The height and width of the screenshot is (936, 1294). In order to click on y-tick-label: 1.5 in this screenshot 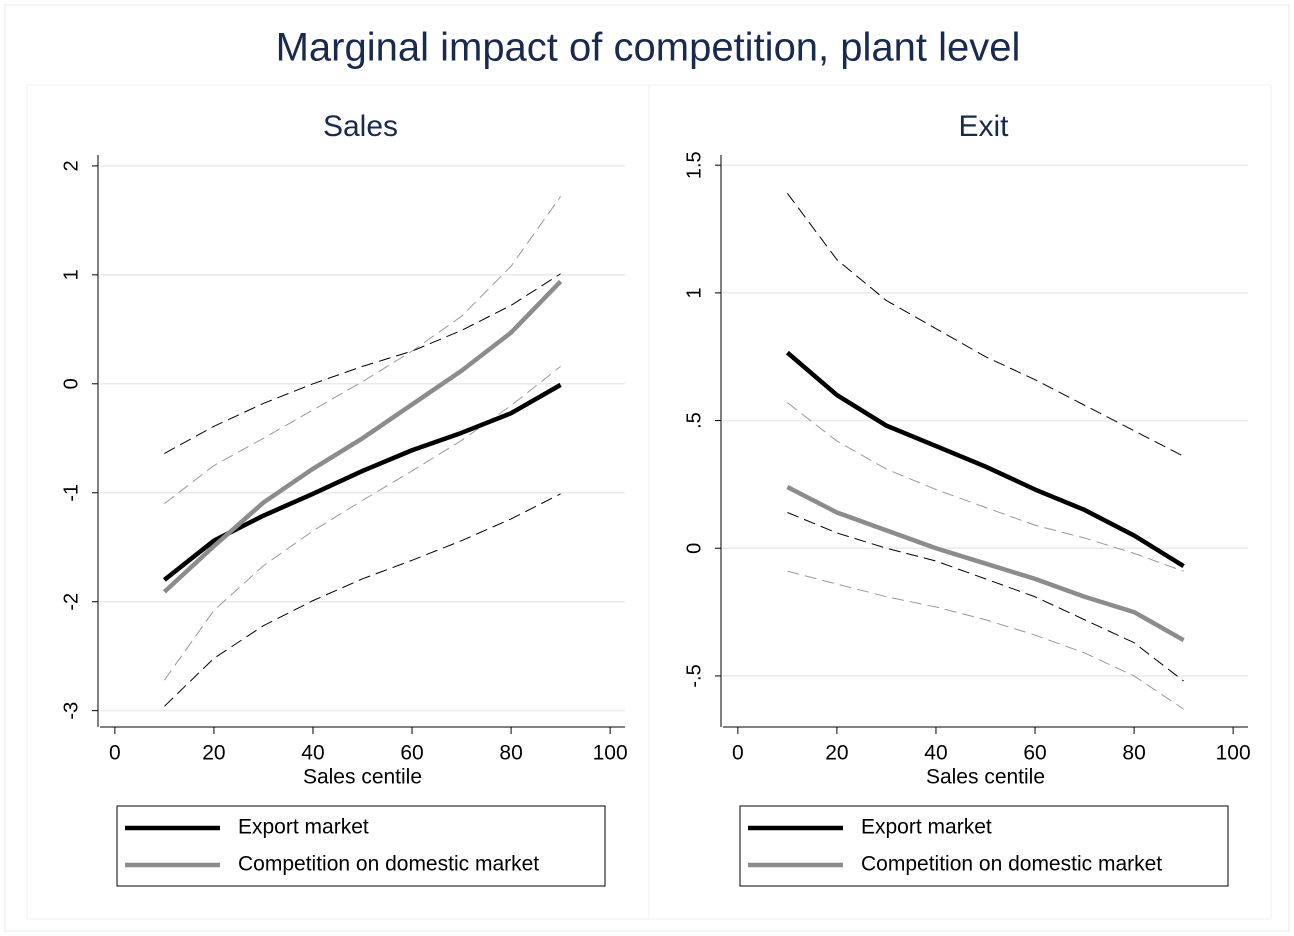, I will do `click(694, 165)`.